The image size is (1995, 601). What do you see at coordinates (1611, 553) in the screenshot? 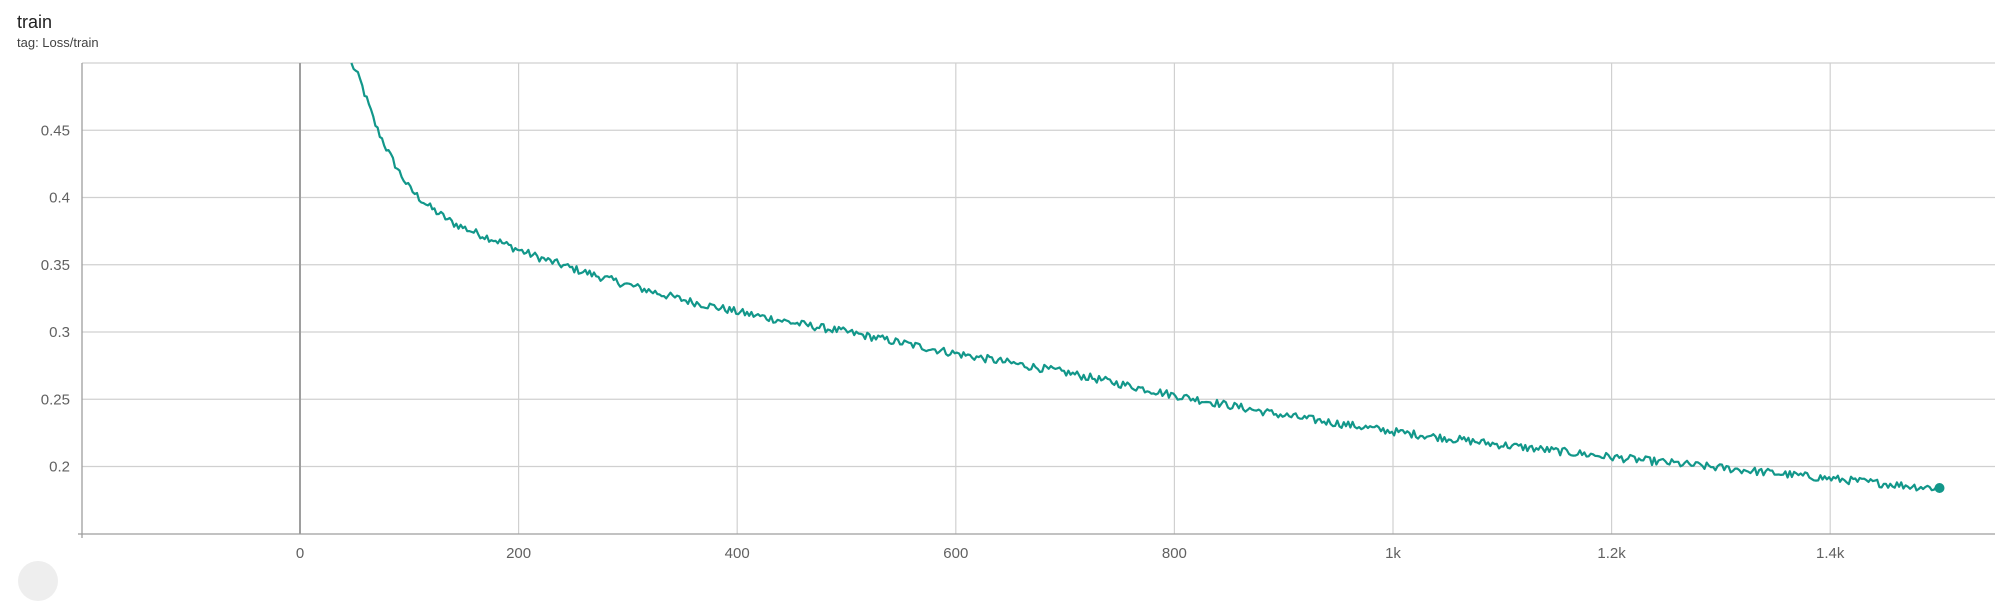
I see `x-tick-label: 1.2k` at bounding box center [1611, 553].